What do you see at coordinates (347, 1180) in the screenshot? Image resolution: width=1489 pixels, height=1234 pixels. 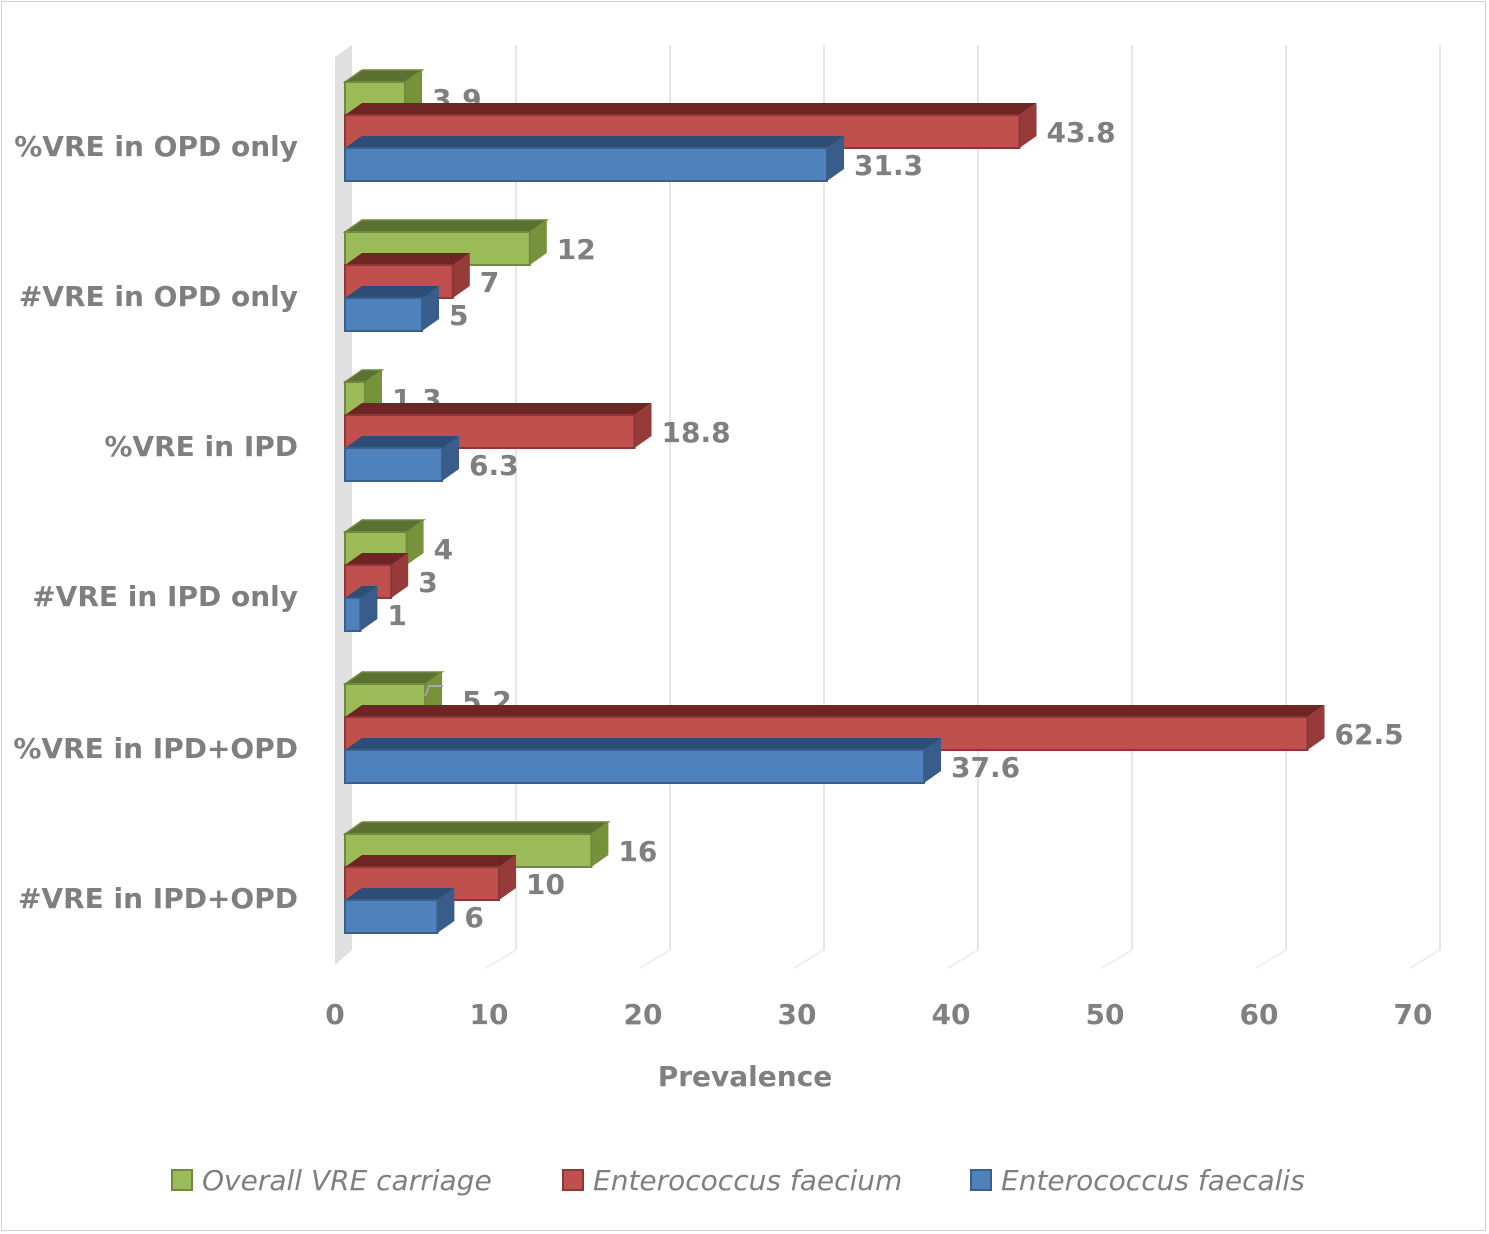 I see `legend-label: Overall VRE carriage` at bounding box center [347, 1180].